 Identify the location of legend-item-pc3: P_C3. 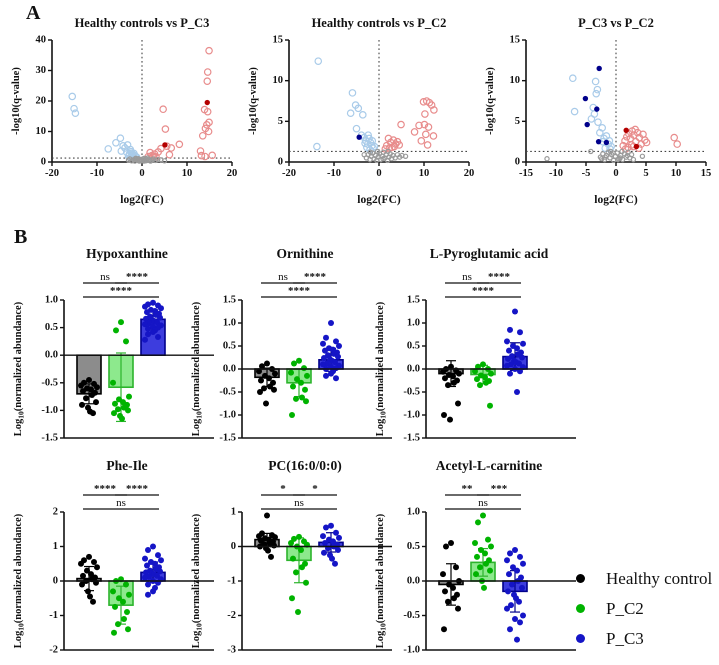
(644, 638).